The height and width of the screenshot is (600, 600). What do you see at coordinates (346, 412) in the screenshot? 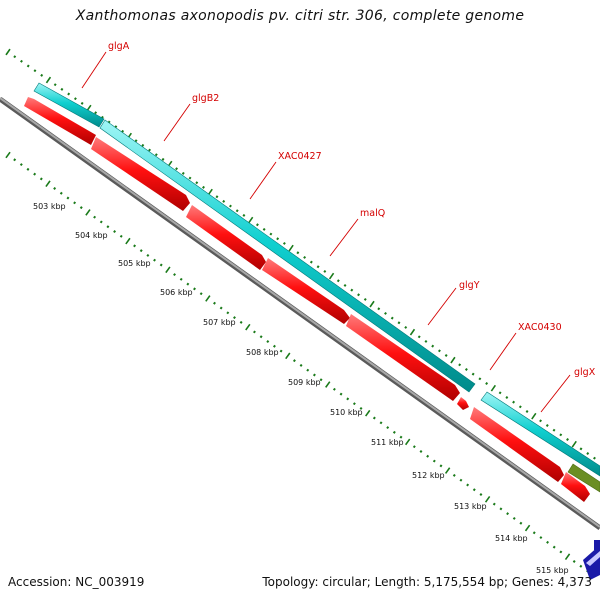
I see `tick-label-510: 510 kbp` at bounding box center [346, 412].